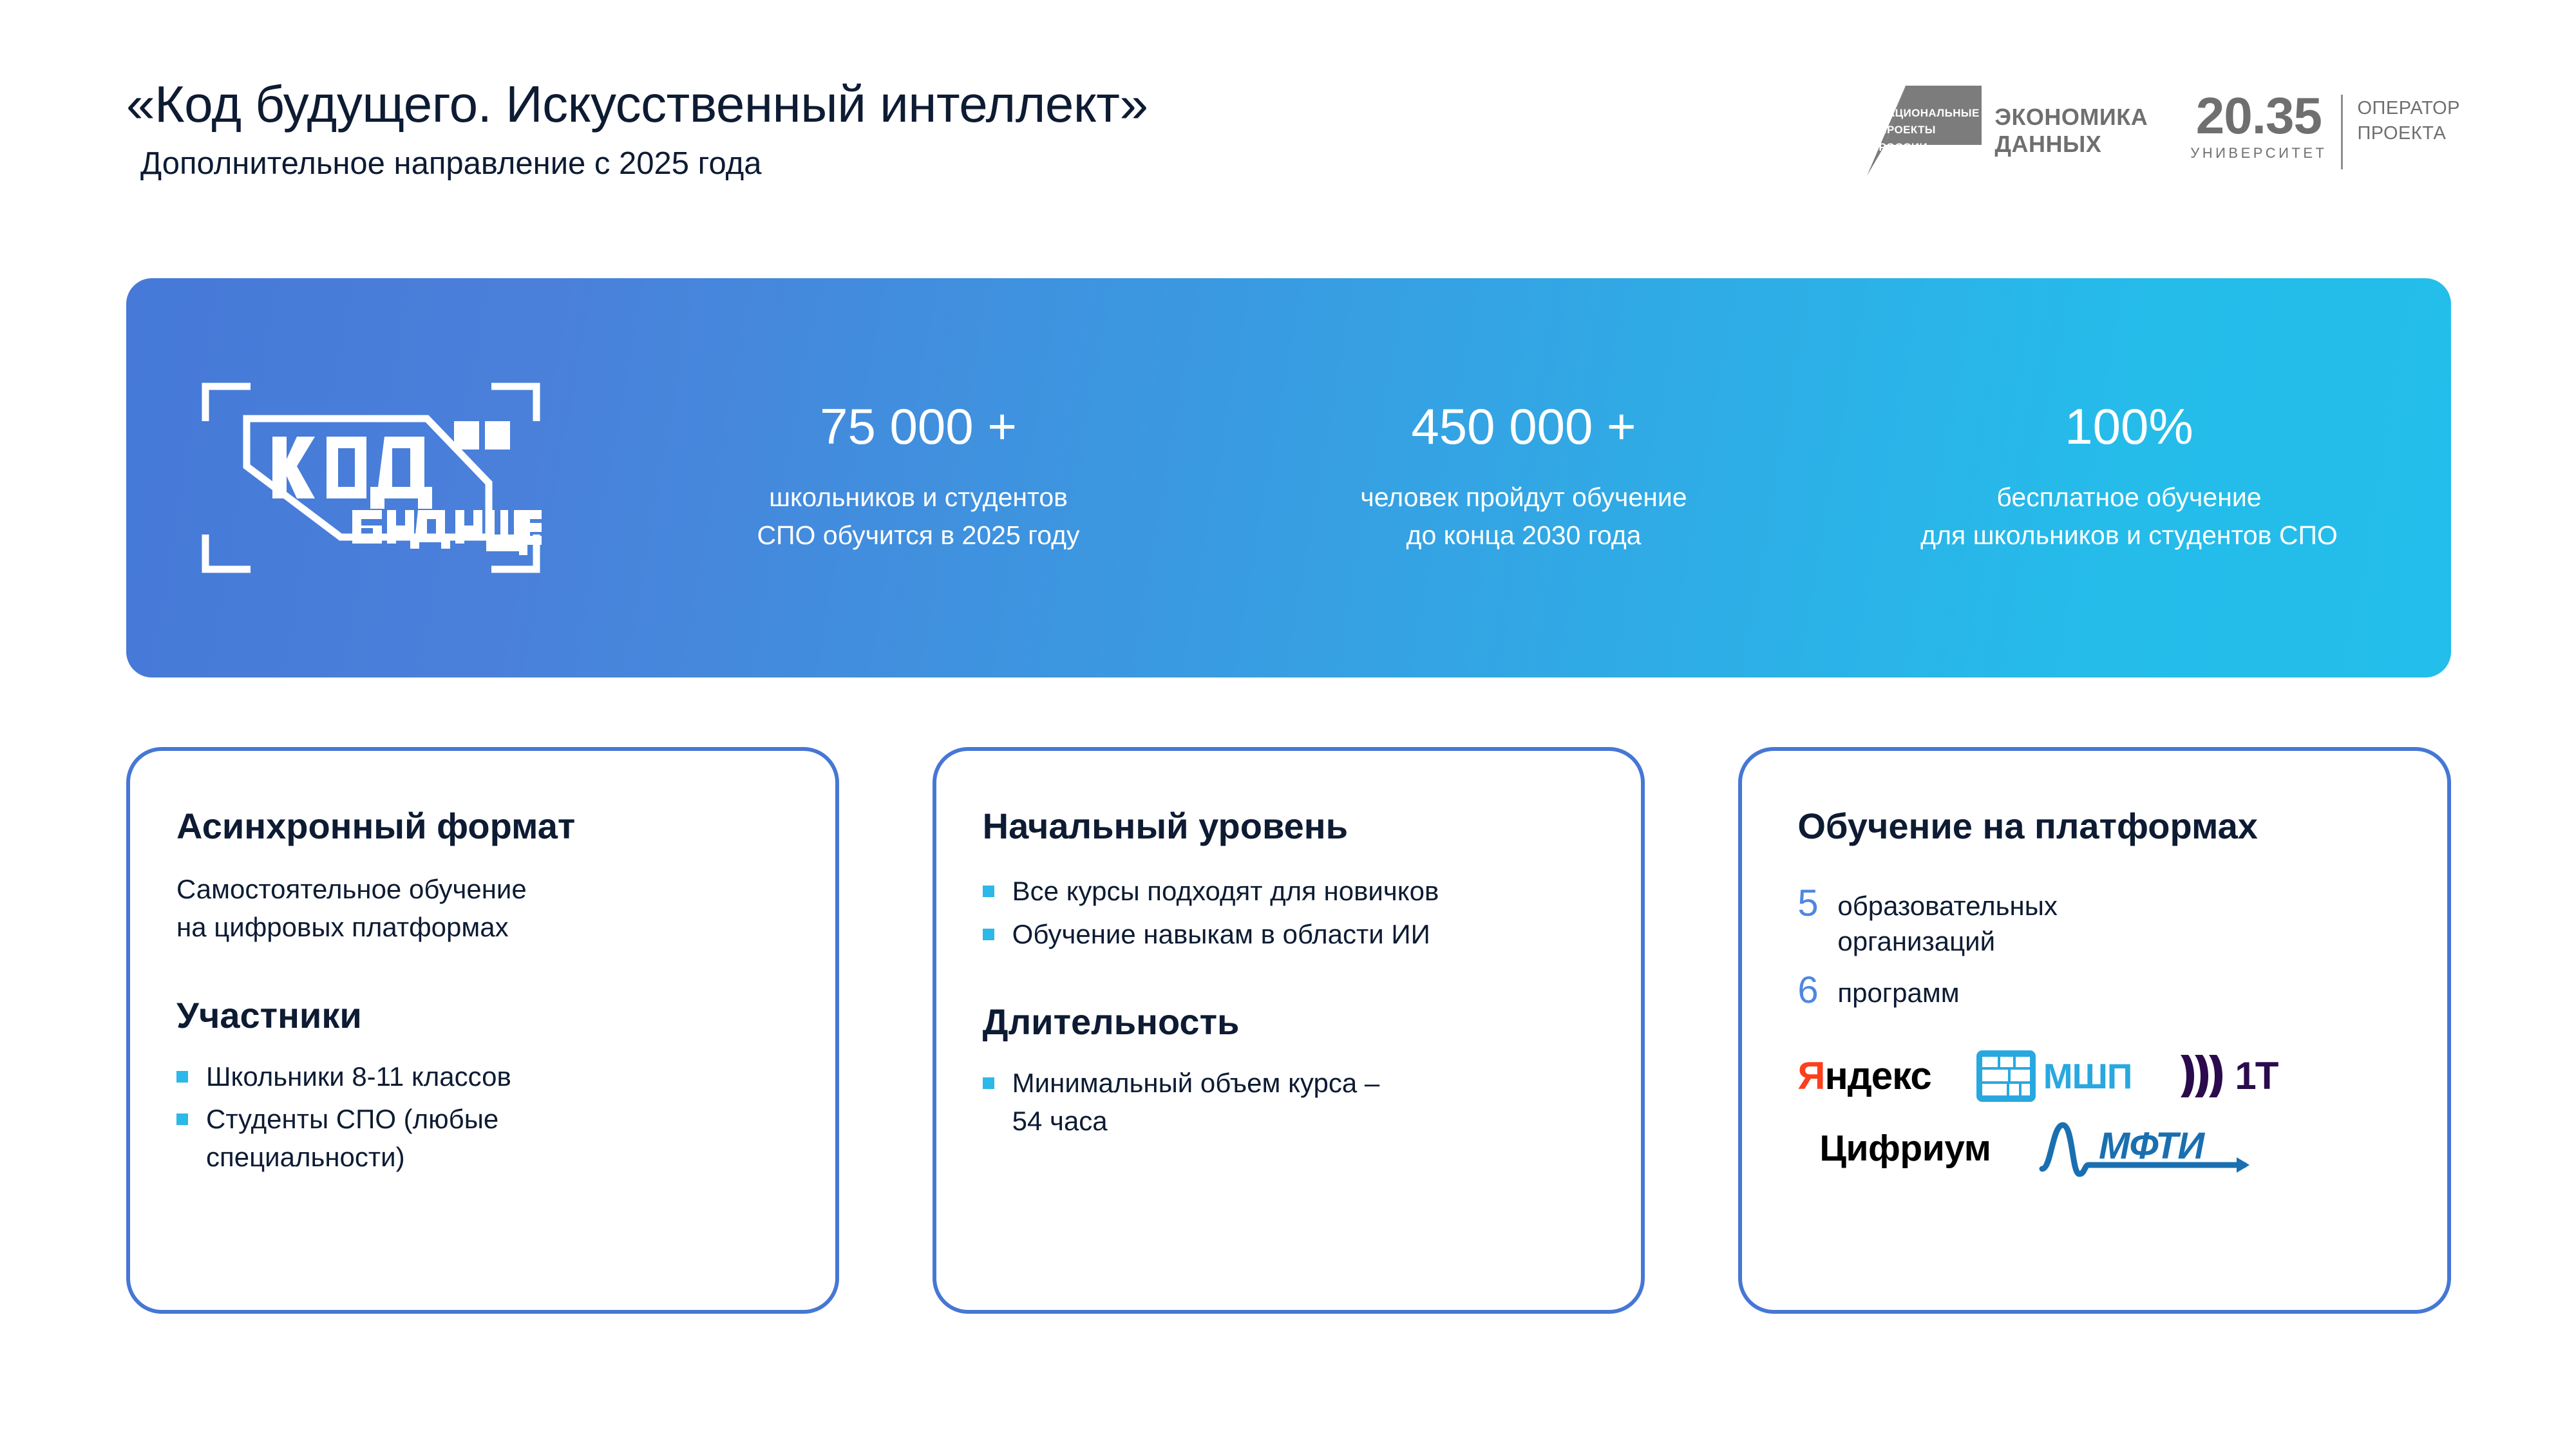 The image size is (2576, 1449). I want to click on list-item: Обучение навыкам в области ИИ, so click(1288, 935).